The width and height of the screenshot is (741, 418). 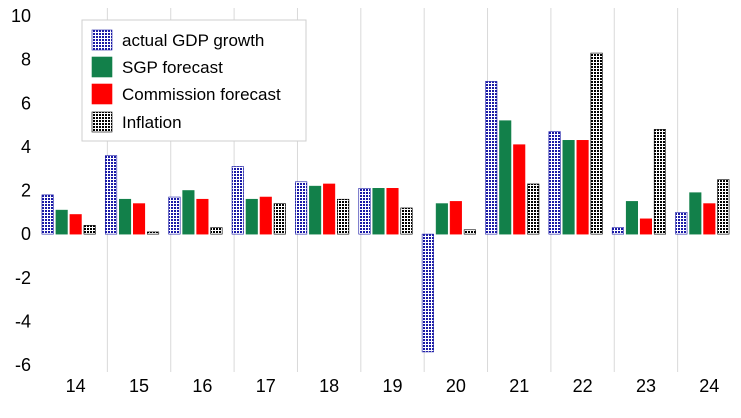 I want to click on legend-label-inflation: Inflation, so click(x=152, y=122).